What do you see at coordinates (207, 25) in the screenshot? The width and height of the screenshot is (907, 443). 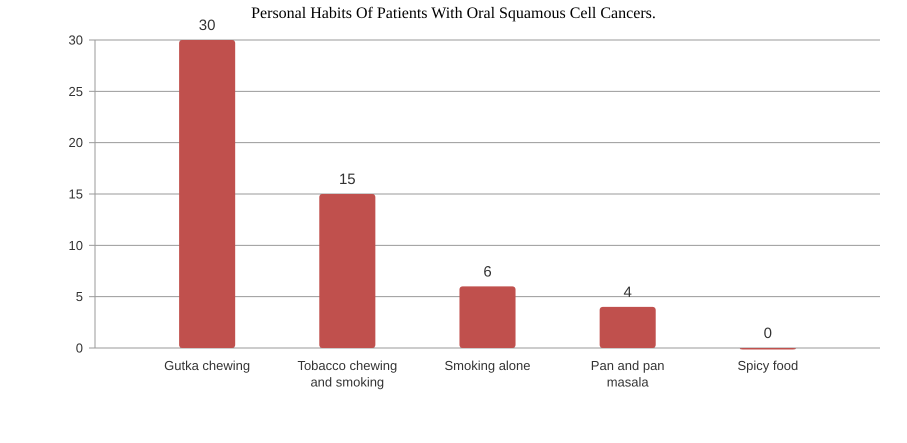 I see `data-label: 30` at bounding box center [207, 25].